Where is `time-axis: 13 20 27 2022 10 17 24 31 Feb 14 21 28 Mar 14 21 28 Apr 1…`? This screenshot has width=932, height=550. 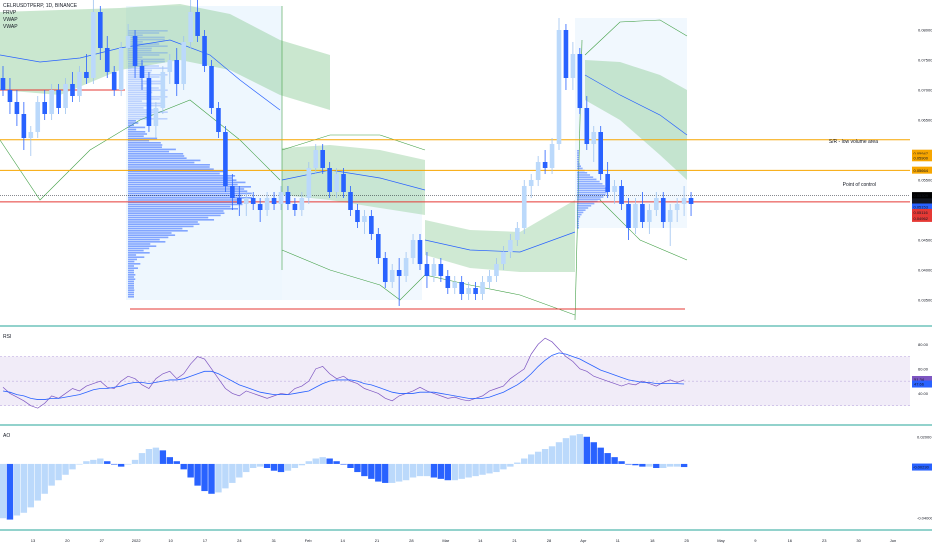
time-axis: 13 20 27 2022 10 17 24 31 Feb 14 21 28 Mar 14 21 28 Apr 1… is located at coordinates (463, 540).